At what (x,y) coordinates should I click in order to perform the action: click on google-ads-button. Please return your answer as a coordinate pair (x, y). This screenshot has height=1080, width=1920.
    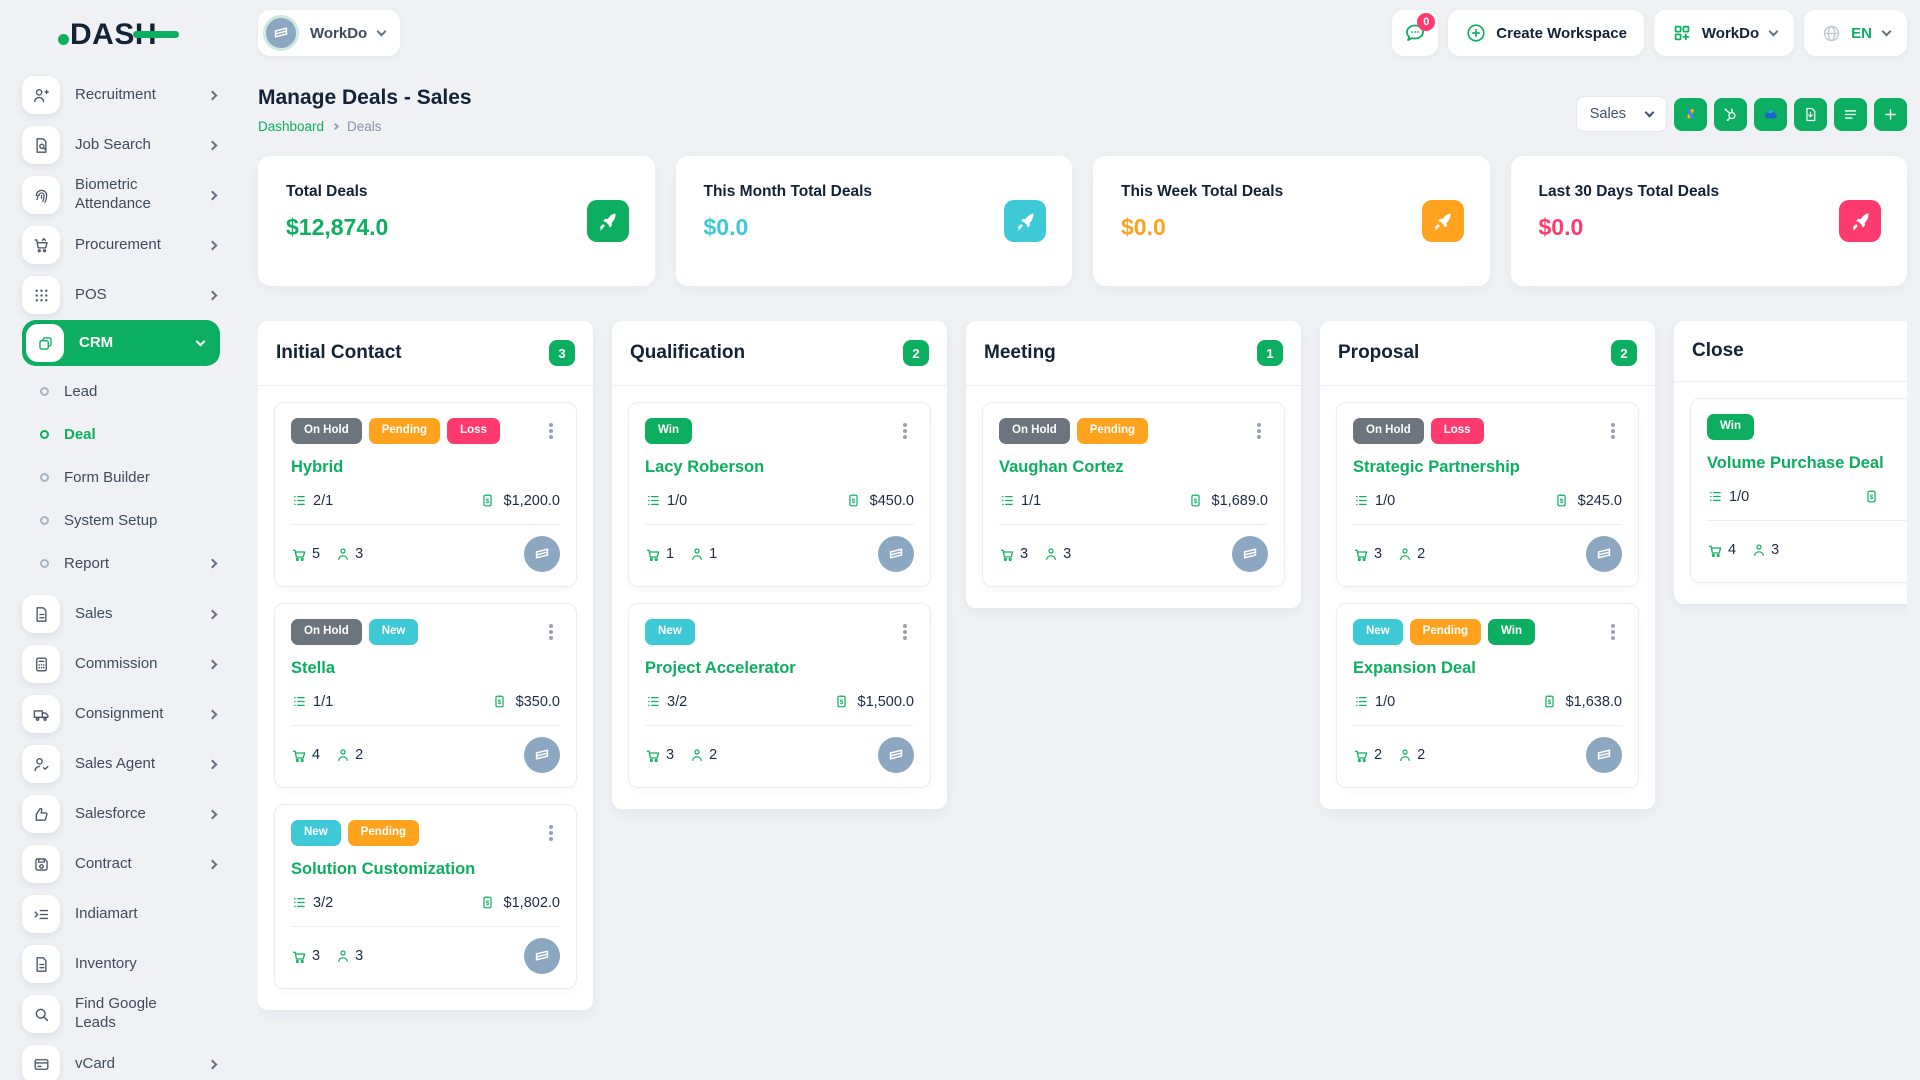
    Looking at the image, I should click on (1690, 114).